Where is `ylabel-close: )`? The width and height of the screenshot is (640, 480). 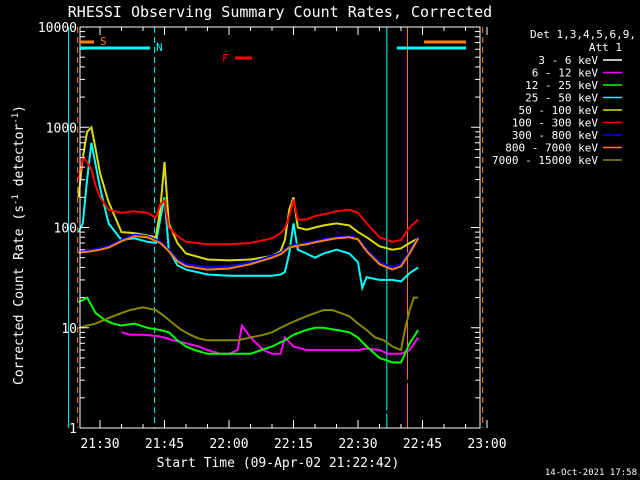 ylabel-close: ) is located at coordinates (19, 109).